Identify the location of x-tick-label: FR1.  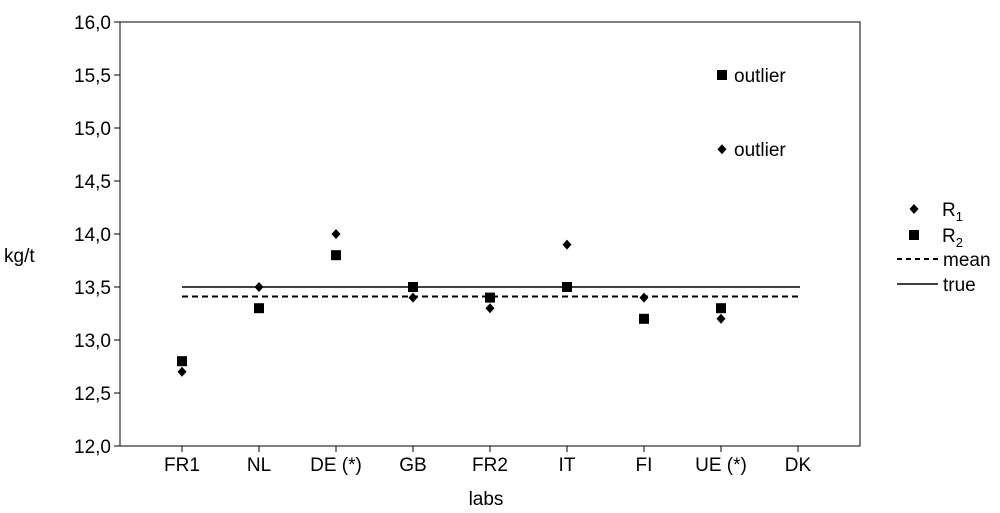
(182, 465).